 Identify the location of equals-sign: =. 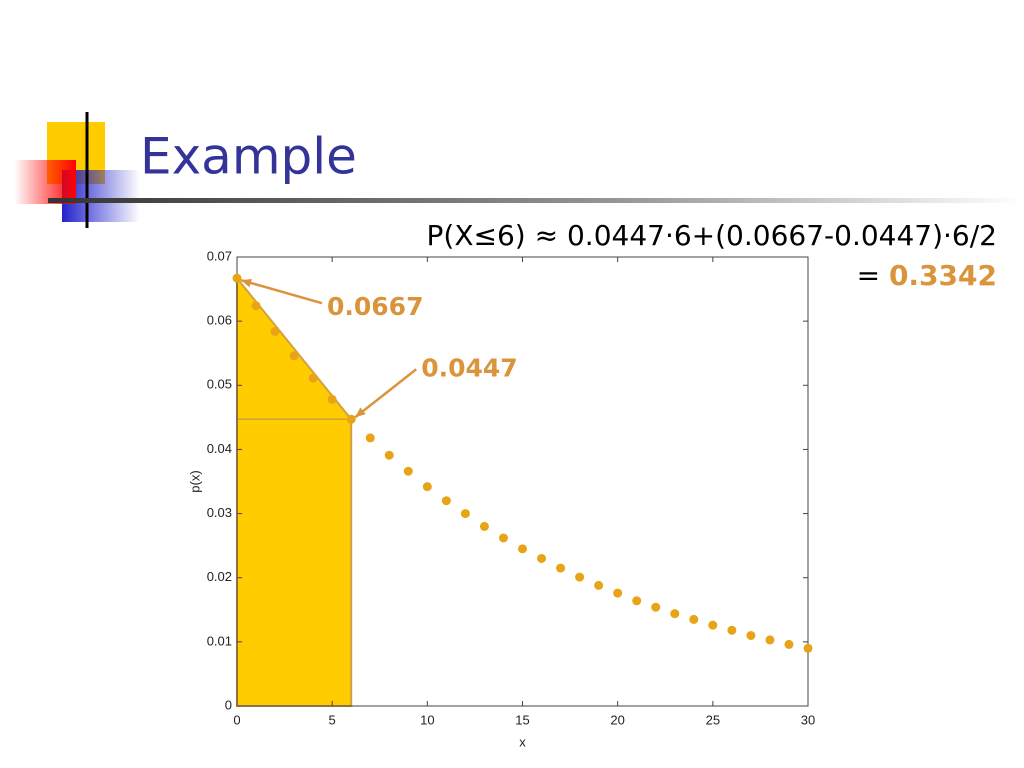
(868, 275).